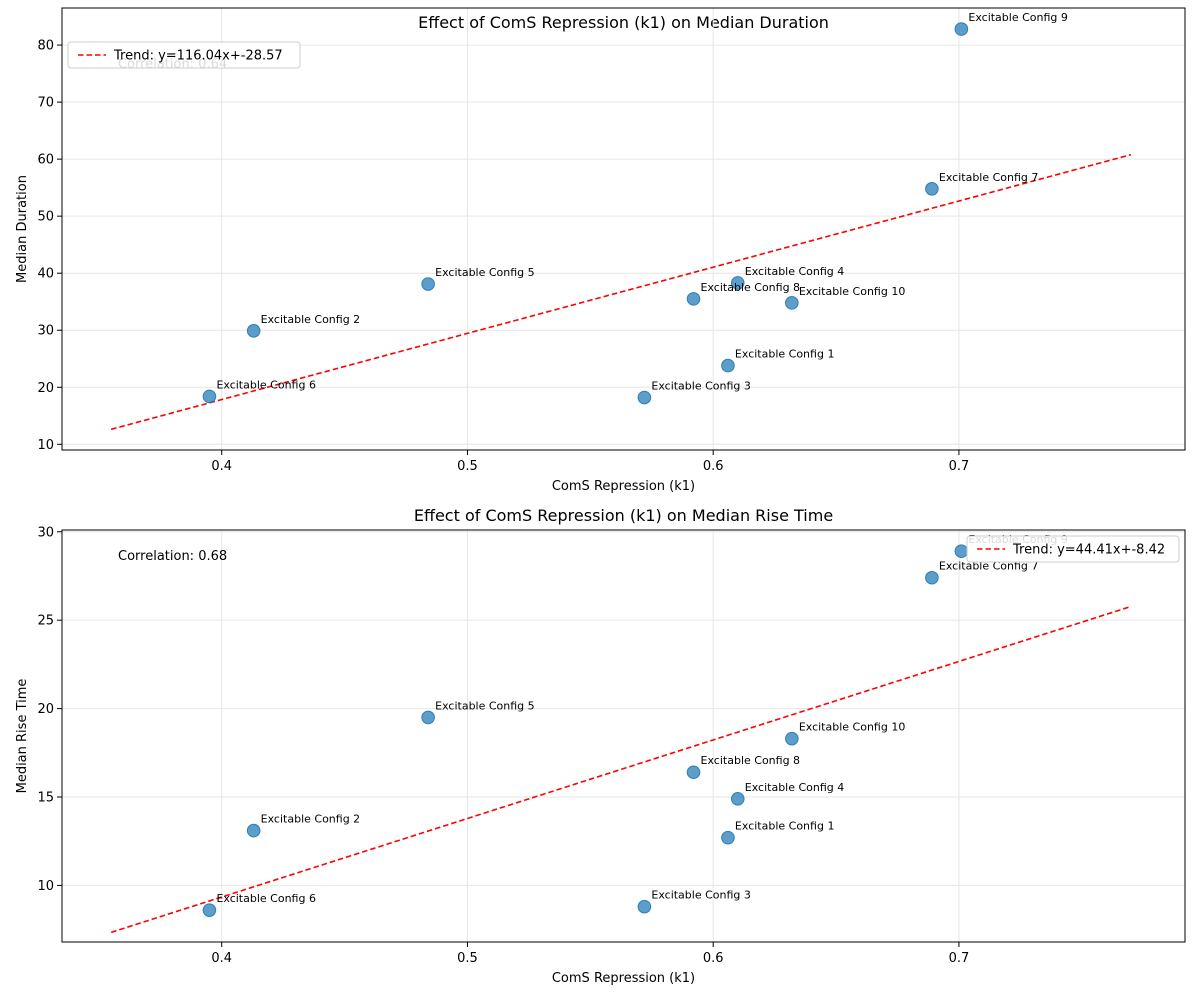  I want to click on legend: Trend: y=44.41x+-8.42, so click(1073, 549).